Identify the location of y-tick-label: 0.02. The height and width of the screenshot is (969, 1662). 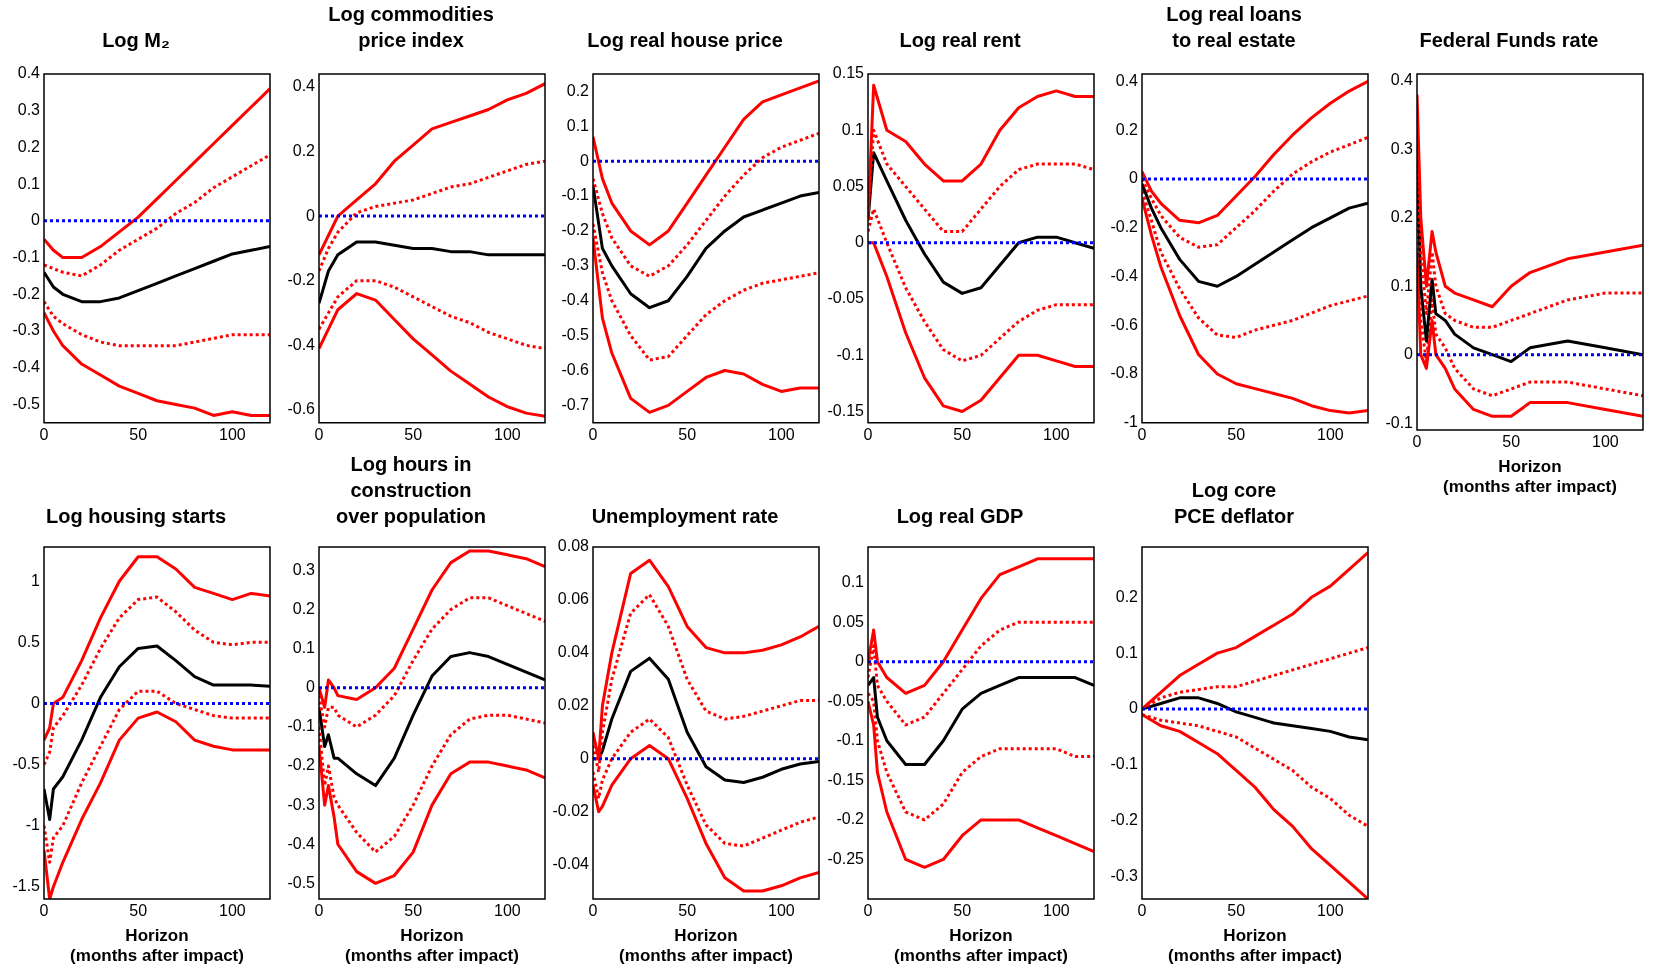
(573, 705).